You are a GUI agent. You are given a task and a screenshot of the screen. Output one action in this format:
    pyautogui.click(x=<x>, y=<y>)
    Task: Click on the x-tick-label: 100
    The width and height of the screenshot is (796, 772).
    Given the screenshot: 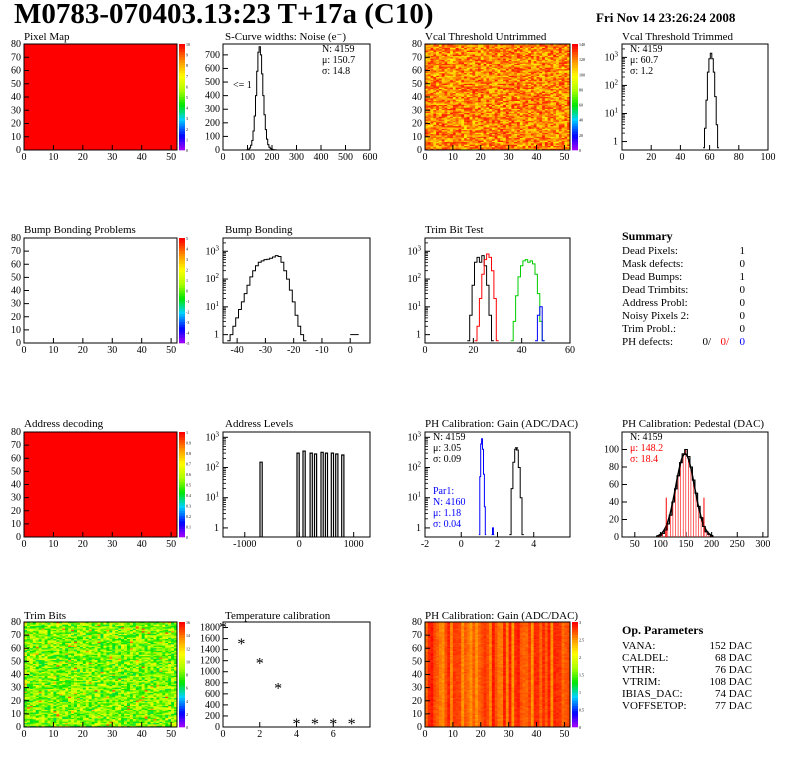 What is the action you would take?
    pyautogui.click(x=768, y=157)
    